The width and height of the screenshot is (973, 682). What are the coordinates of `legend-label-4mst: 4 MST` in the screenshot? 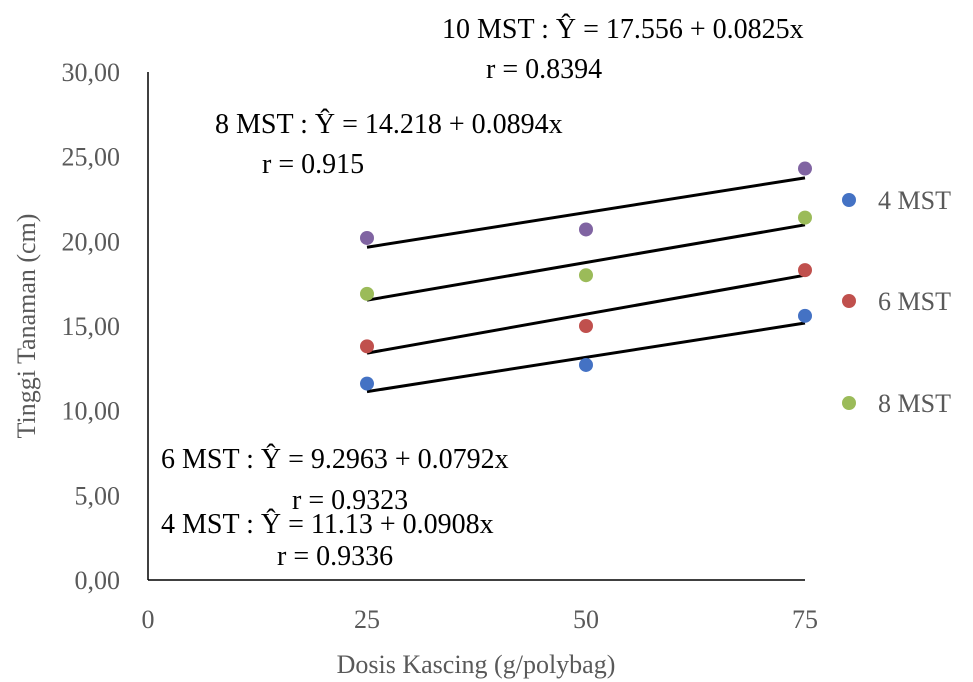 It's located at (914, 200).